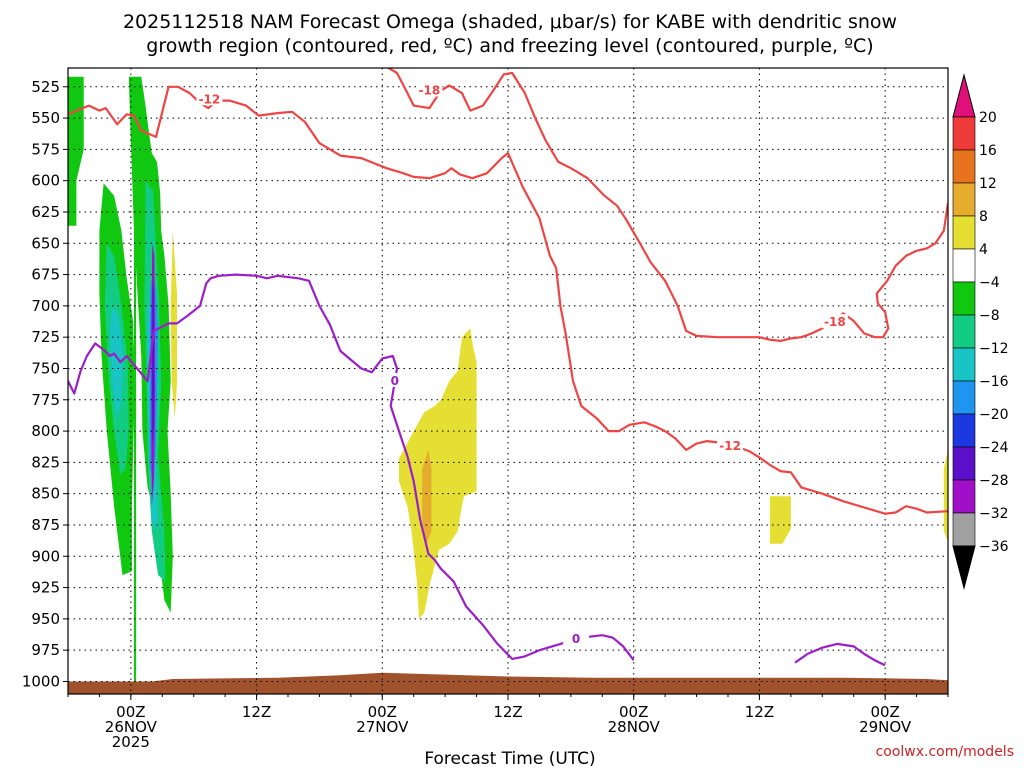  Describe the element at coordinates (994, 349) in the screenshot. I see `colorbar-label-7: −12` at that location.